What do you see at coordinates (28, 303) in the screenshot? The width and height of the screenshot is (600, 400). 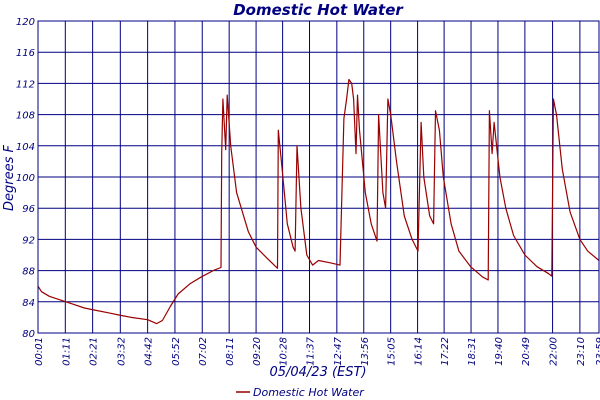 I see `y-tick-label: 84` at bounding box center [28, 303].